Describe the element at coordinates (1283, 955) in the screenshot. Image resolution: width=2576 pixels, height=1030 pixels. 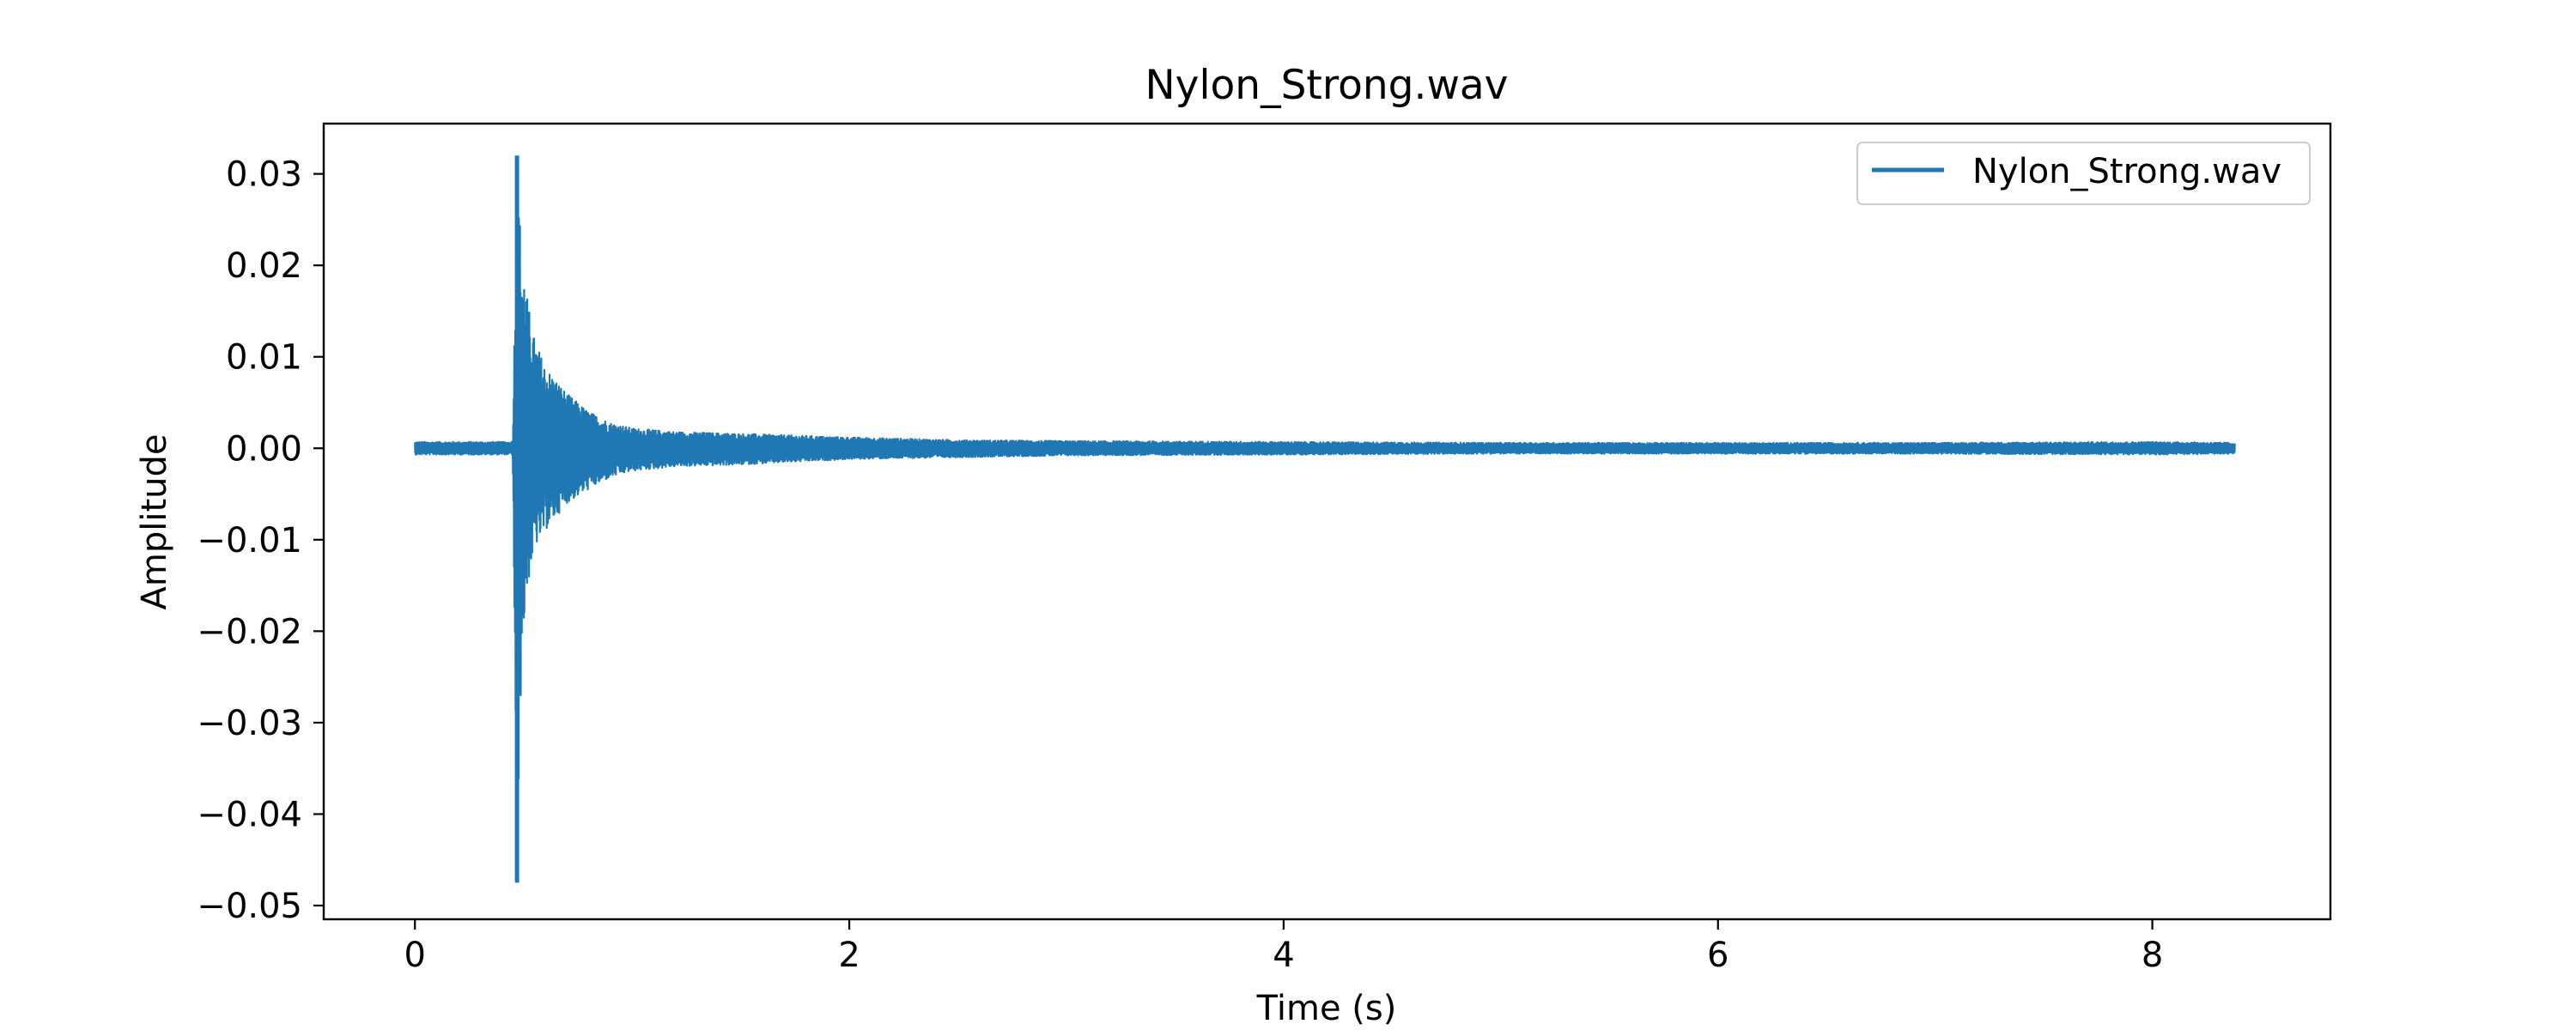
I see `x-tick-label: 4` at that location.